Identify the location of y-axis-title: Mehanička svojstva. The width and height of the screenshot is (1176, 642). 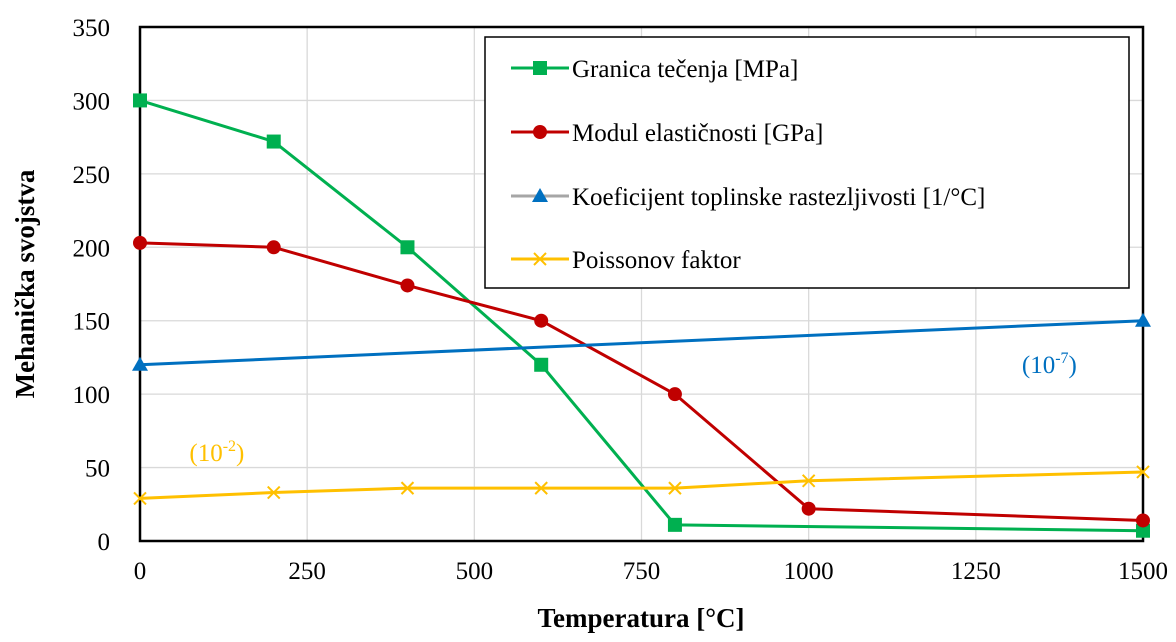
(25, 283).